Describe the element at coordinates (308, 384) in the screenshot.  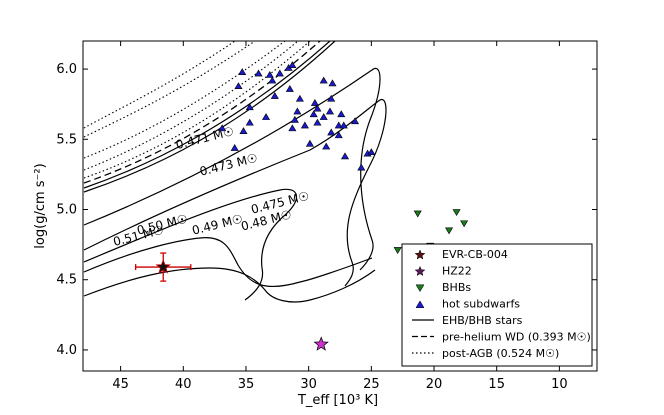
I see `x-tick-label: 30` at that location.